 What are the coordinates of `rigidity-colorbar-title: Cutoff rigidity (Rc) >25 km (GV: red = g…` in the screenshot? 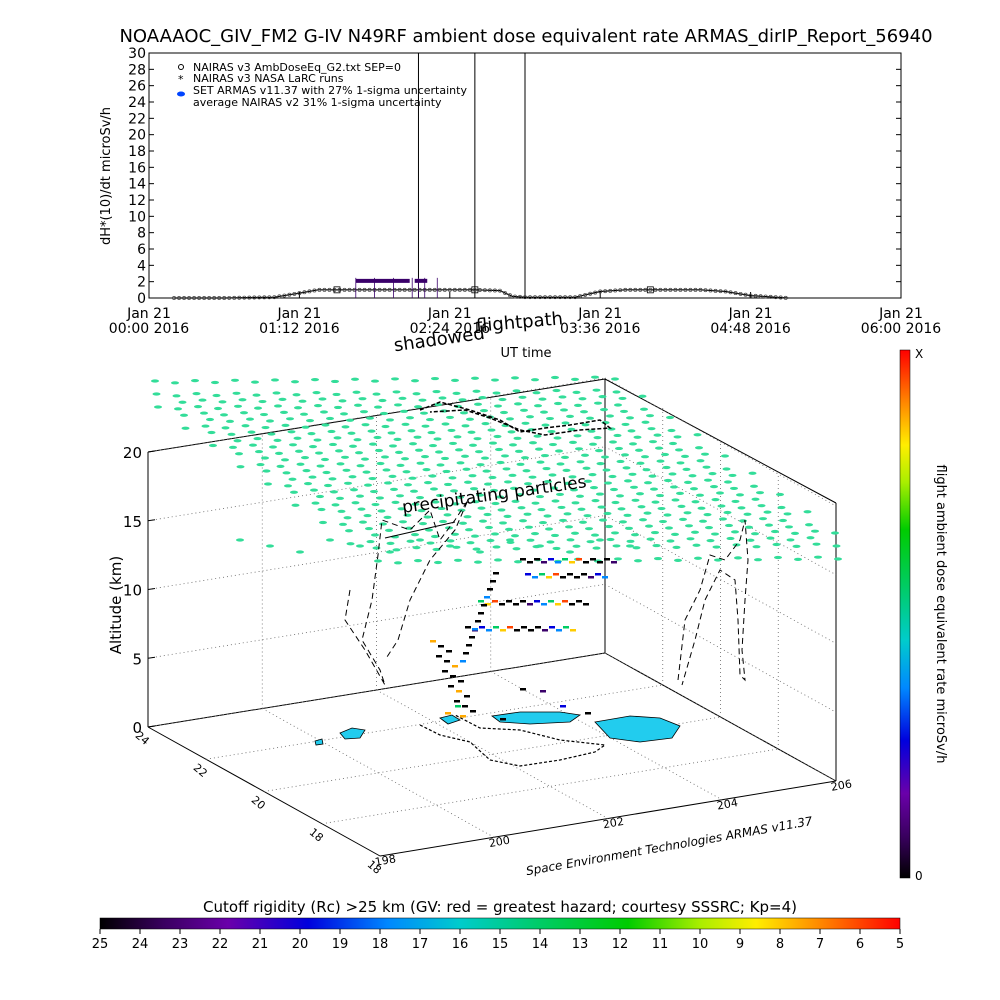 It's located at (500, 907).